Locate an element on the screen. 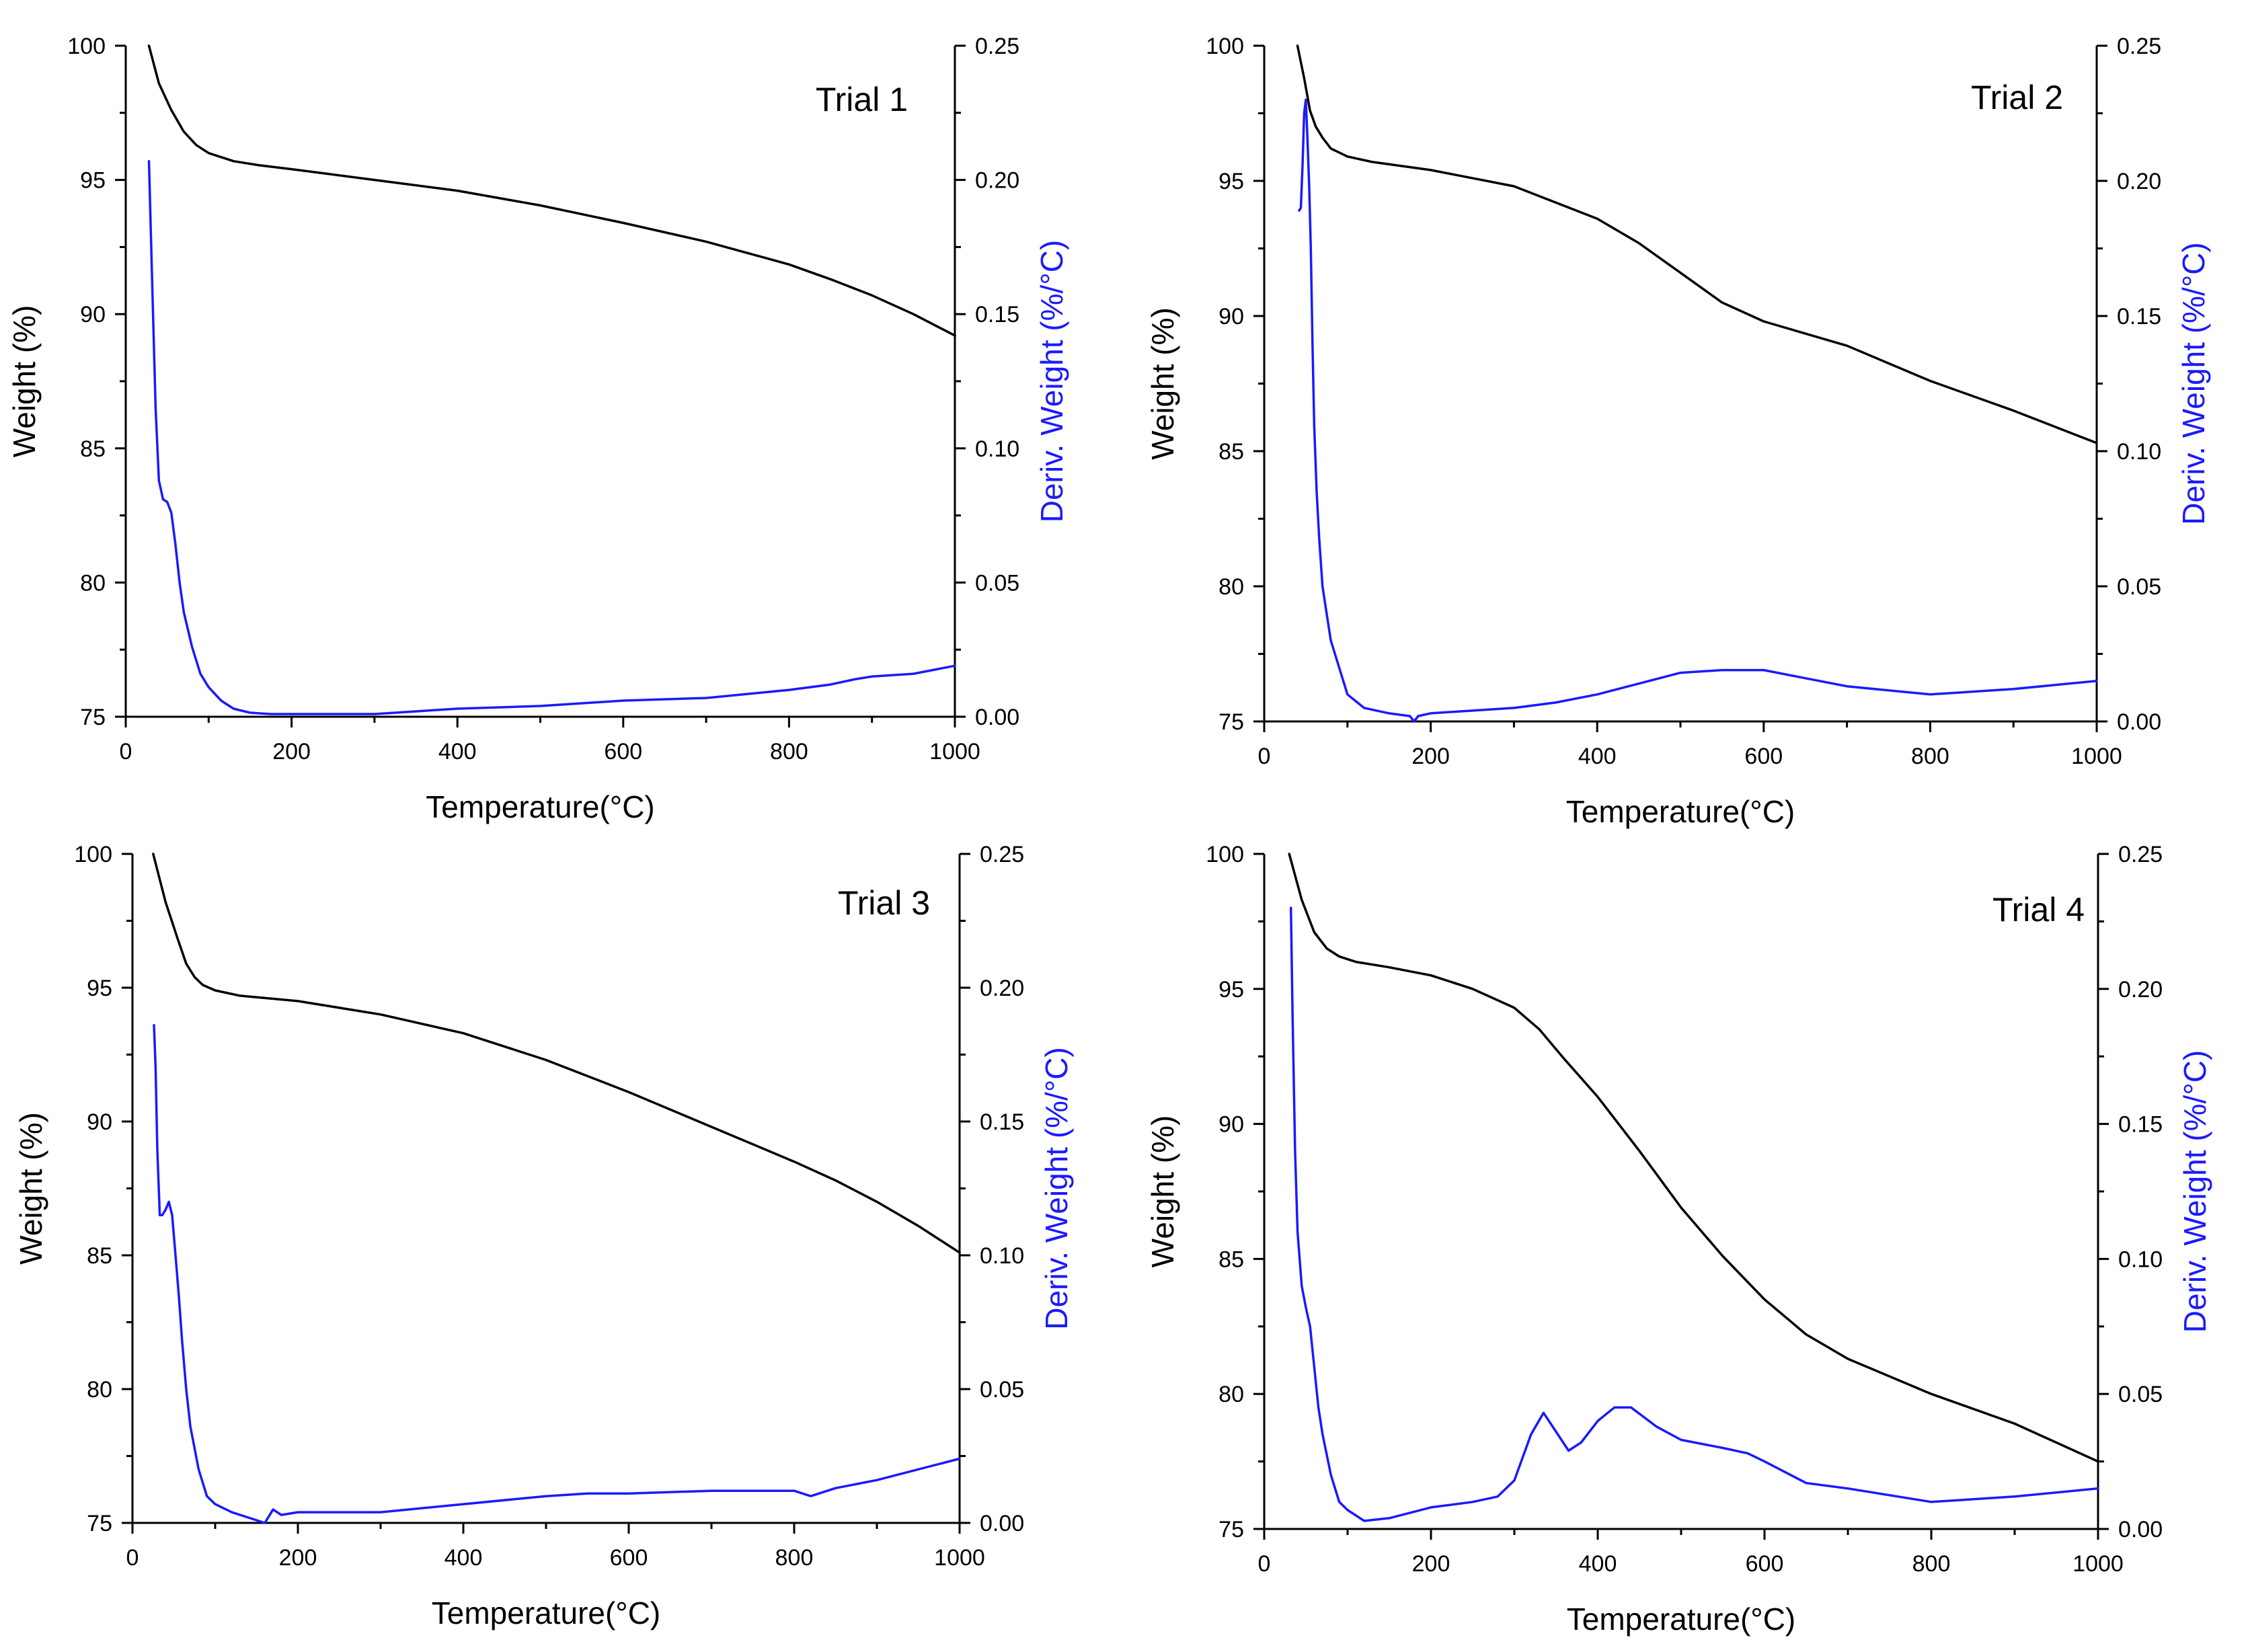 The height and width of the screenshot is (1652, 2248). trial-label: Trial 3 is located at coordinates (884, 903).